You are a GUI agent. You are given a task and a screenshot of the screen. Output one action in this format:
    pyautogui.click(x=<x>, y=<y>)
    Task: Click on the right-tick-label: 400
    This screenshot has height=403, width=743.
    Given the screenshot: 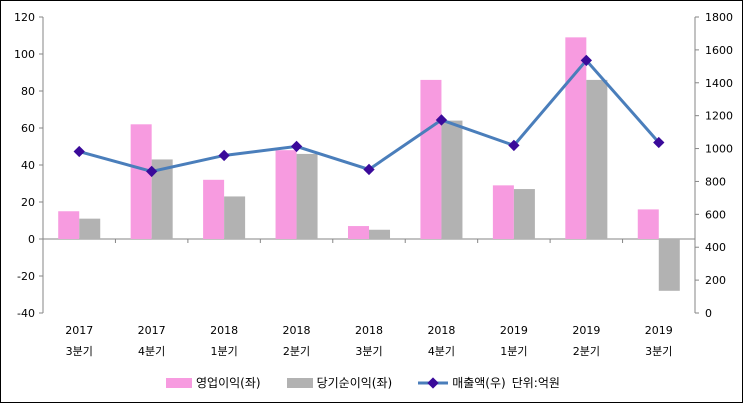 What is the action you would take?
    pyautogui.click(x=715, y=247)
    